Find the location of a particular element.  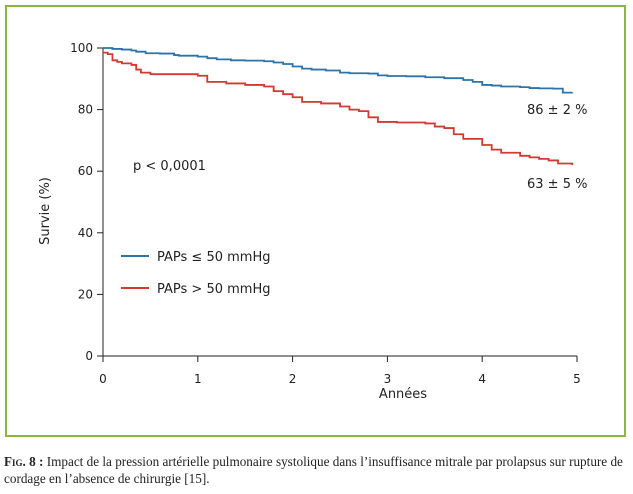

x-tick-label: 3 is located at coordinates (388, 379).